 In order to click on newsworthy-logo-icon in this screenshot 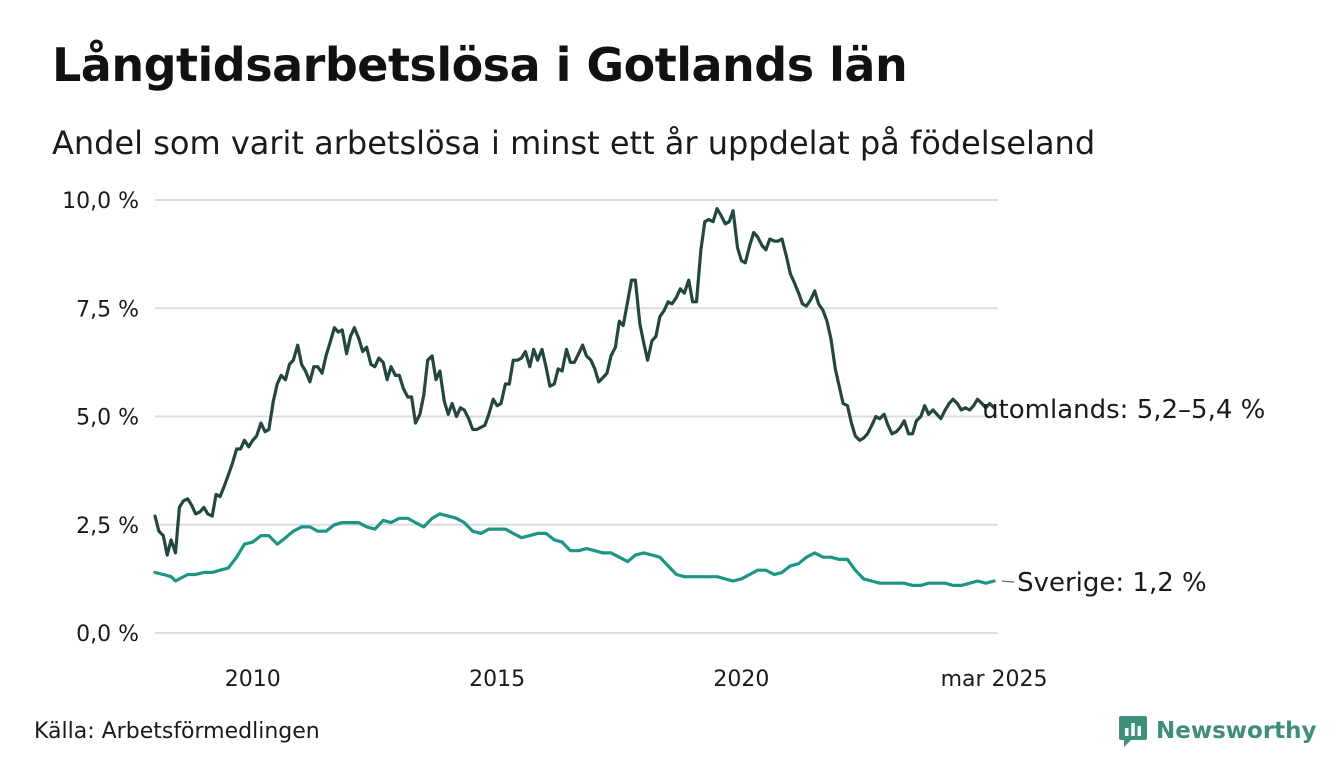, I will do `click(1133, 731)`.